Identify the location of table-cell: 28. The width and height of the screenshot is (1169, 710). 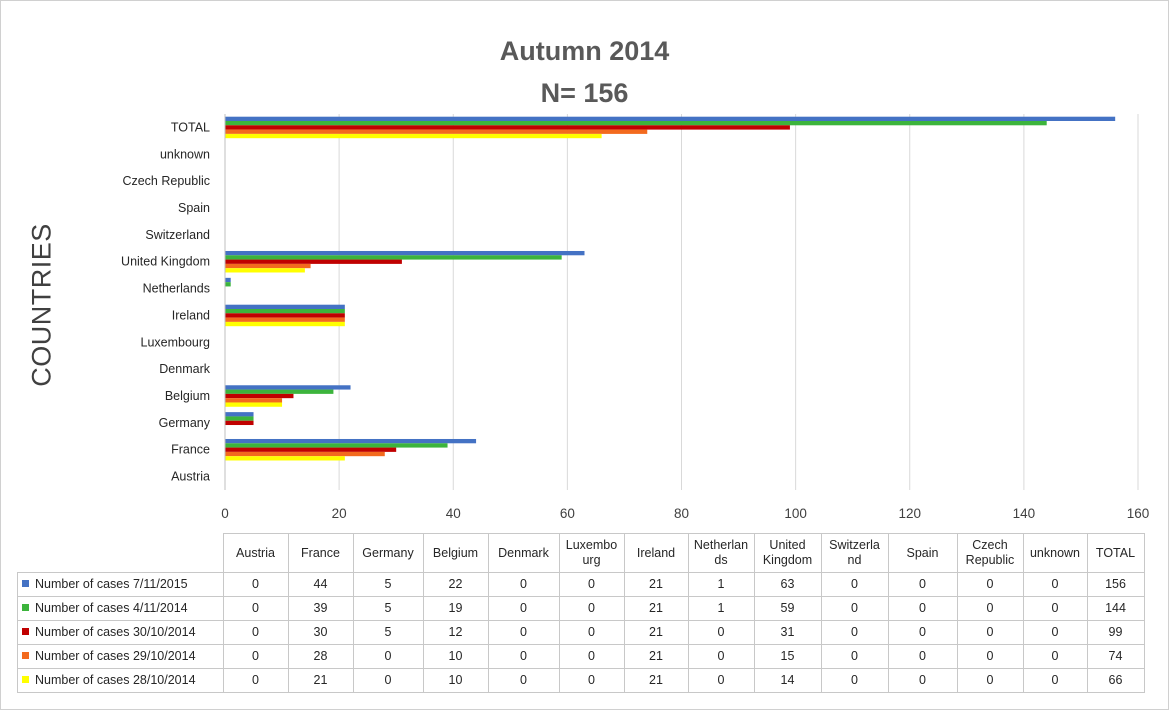
(320, 656).